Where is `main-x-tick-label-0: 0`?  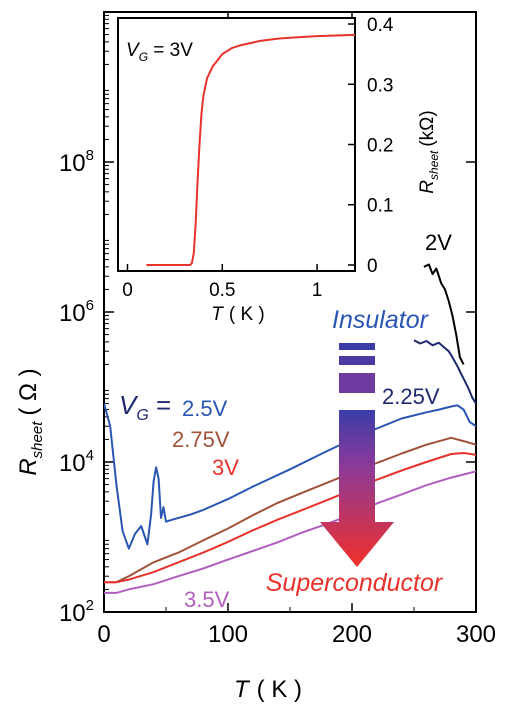 main-x-tick-label-0: 0 is located at coordinates (103, 634).